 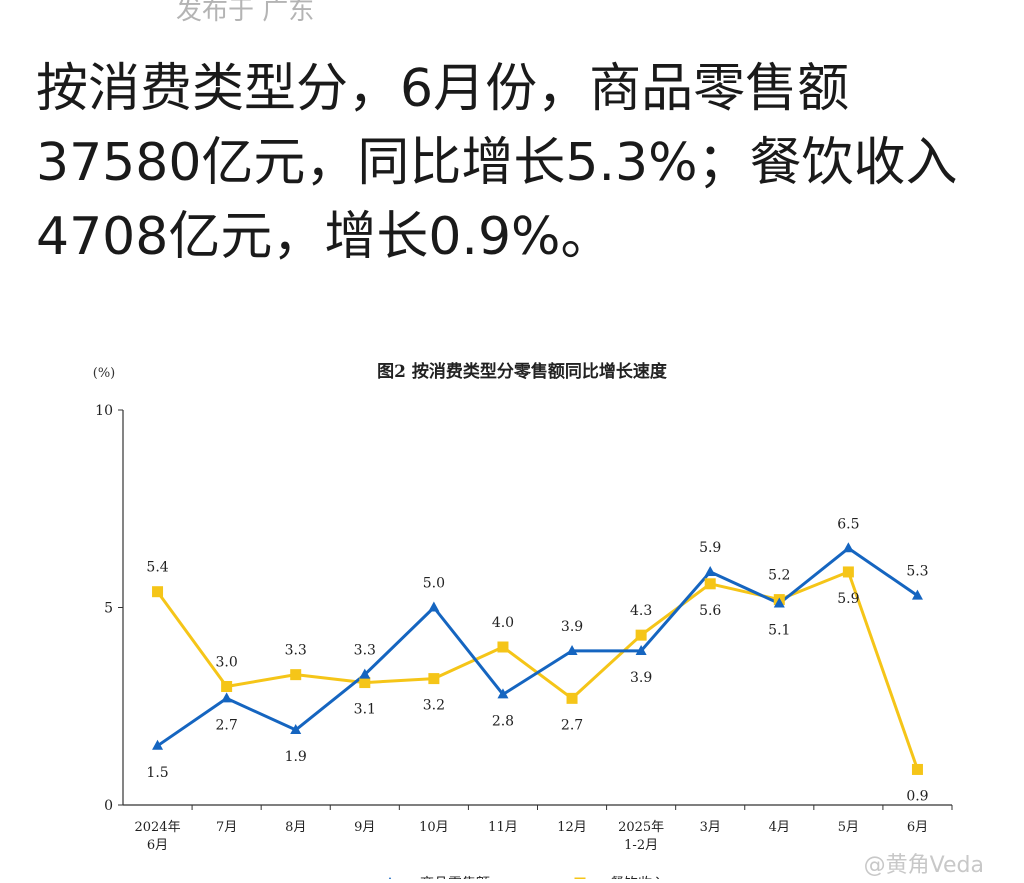 What do you see at coordinates (779, 827) in the screenshot?
I see `x-tick-label: 4月` at bounding box center [779, 827].